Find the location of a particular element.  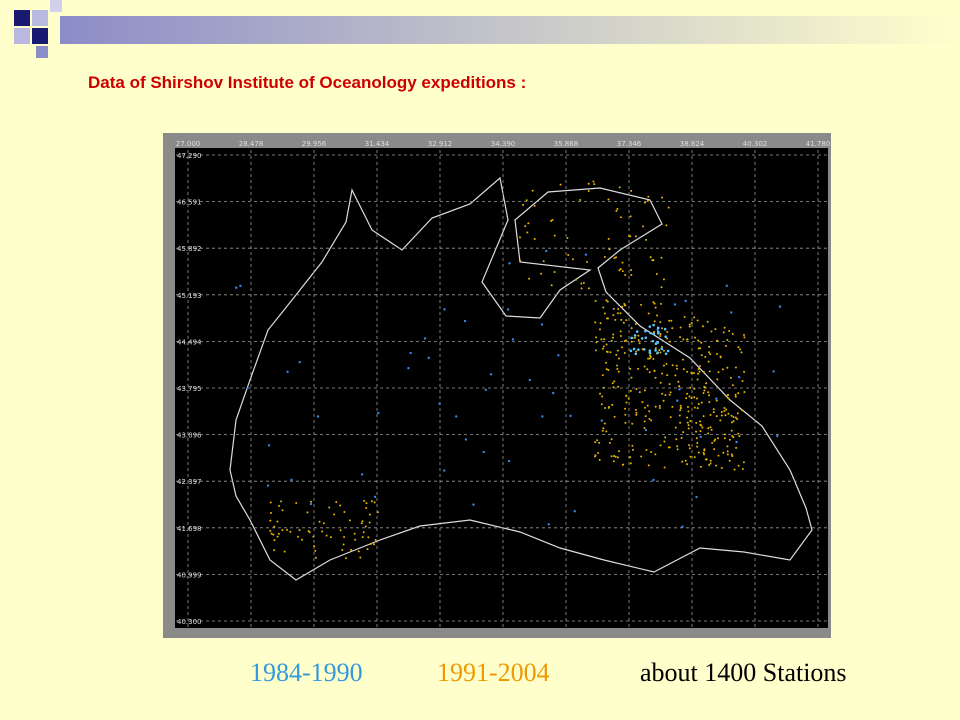

x-tick-label: 31.434 is located at coordinates (377, 144).